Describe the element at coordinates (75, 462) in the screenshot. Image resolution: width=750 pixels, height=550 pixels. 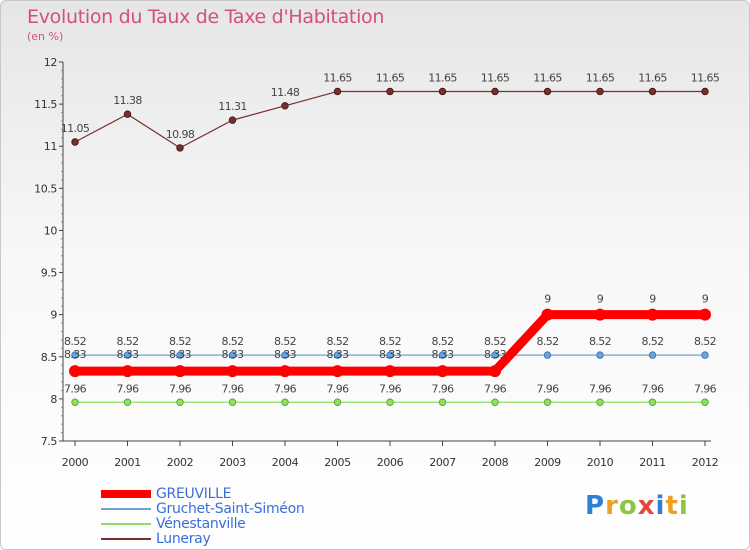
I see `x-tick-label: 2000` at that location.